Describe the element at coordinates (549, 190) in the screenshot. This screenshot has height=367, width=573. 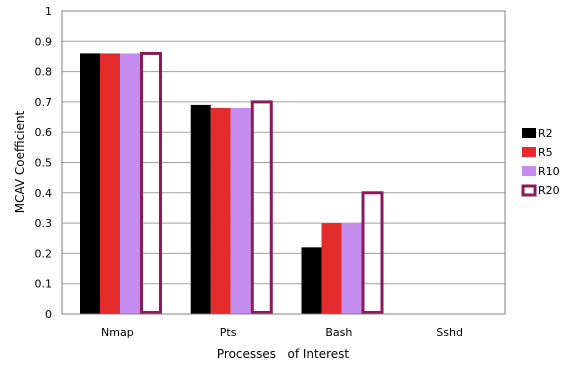
I see `legend-label-R20: R20` at that location.